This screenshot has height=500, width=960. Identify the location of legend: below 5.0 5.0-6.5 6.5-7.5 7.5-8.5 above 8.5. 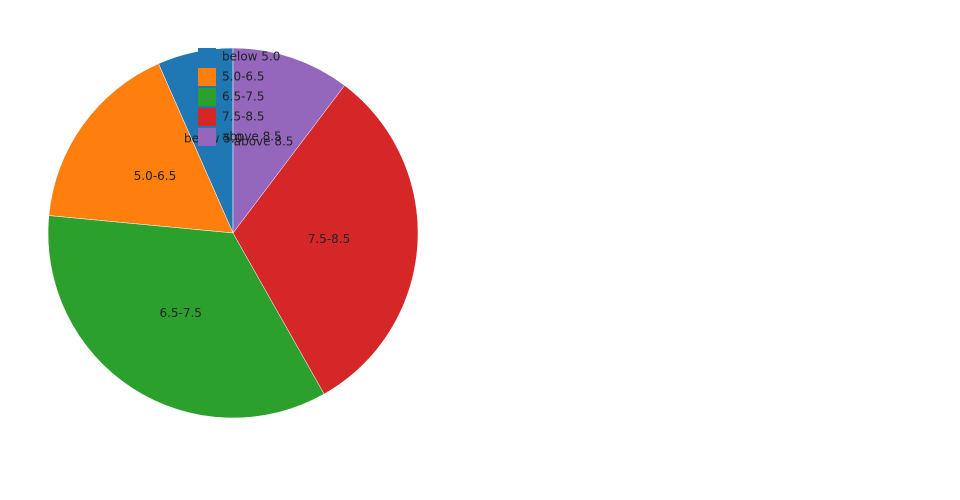
(240, 97).